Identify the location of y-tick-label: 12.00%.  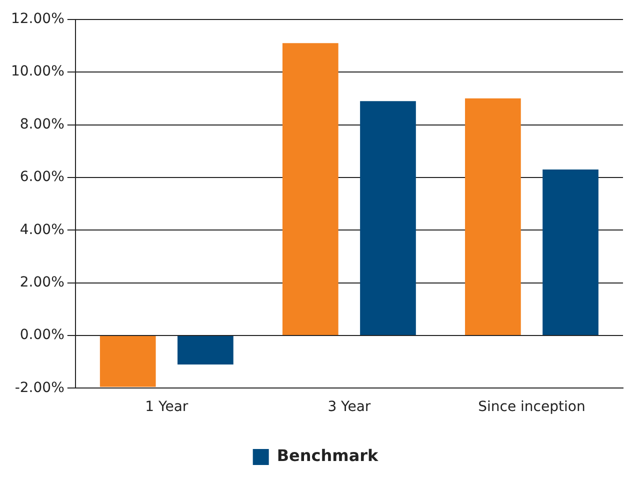
(37, 19).